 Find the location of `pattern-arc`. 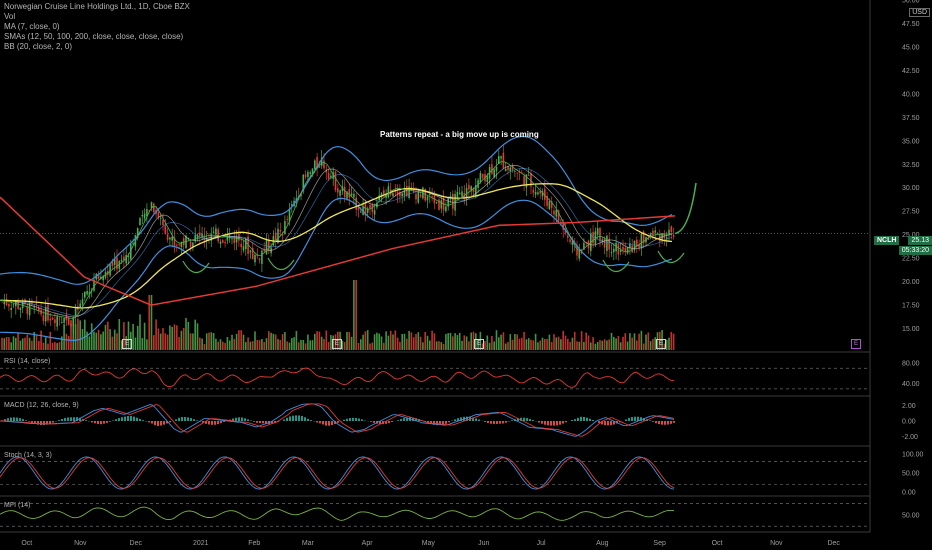

pattern-arc is located at coordinates (616, 266).